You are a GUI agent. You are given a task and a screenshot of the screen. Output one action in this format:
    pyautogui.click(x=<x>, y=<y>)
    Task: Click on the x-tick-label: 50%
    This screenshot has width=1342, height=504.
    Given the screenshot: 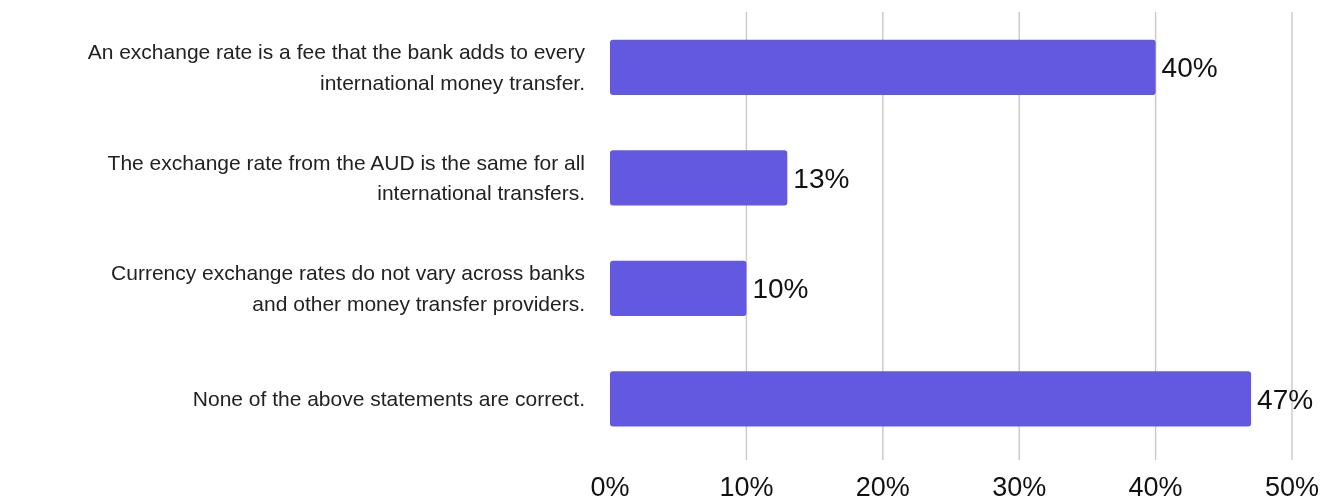 What is the action you would take?
    pyautogui.click(x=1292, y=487)
    